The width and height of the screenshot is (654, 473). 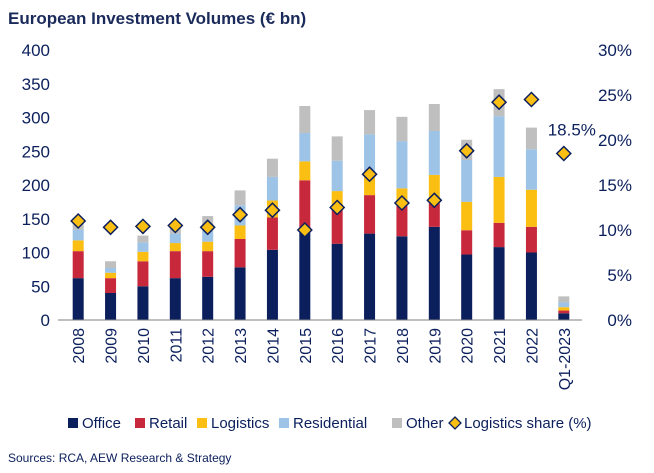 I want to click on x-tick-label: 2018, so click(x=403, y=346).